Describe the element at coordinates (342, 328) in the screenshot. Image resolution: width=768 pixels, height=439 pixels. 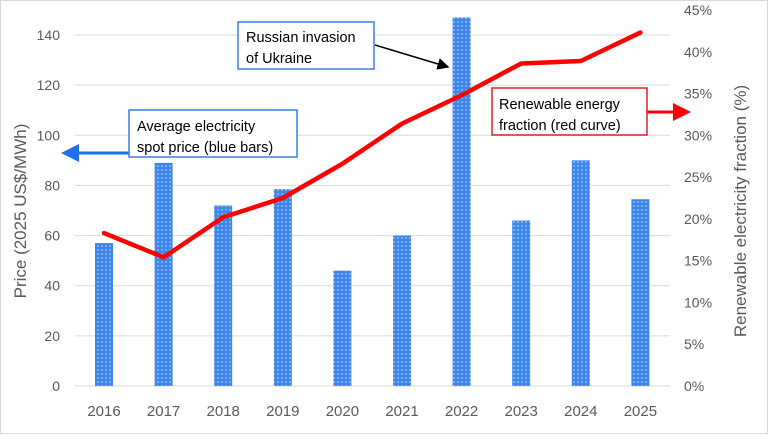
I see `bar-2020` at that location.